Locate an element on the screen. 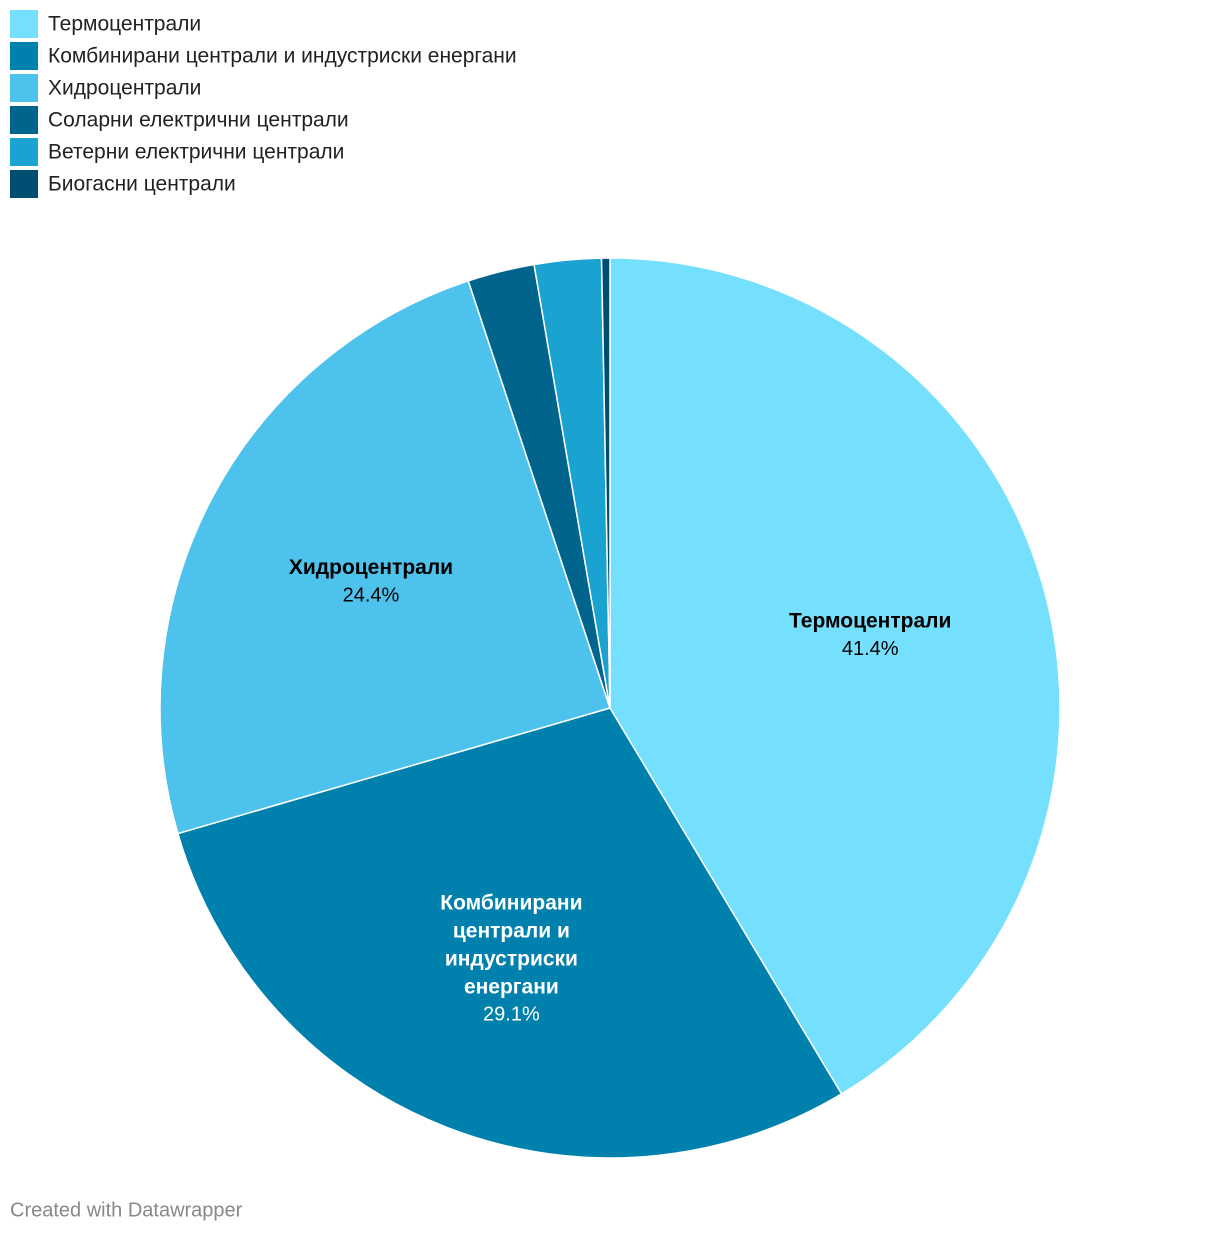  footer: Created with Datawrapper is located at coordinates (126, 1210).